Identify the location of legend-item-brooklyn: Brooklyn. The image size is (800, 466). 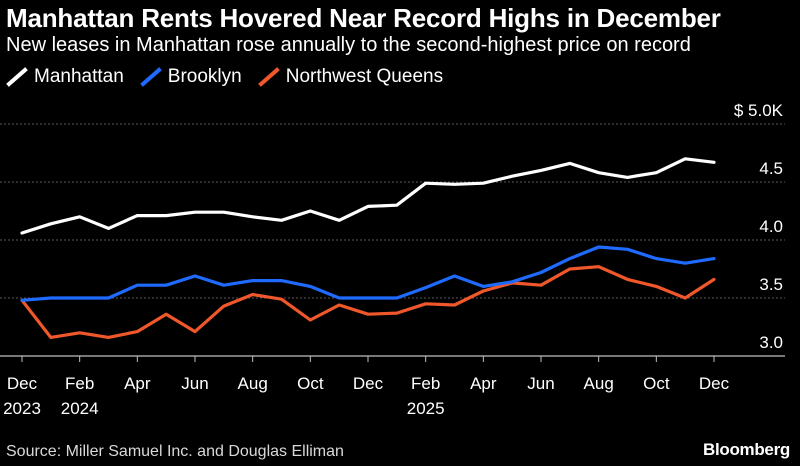
(190, 77).